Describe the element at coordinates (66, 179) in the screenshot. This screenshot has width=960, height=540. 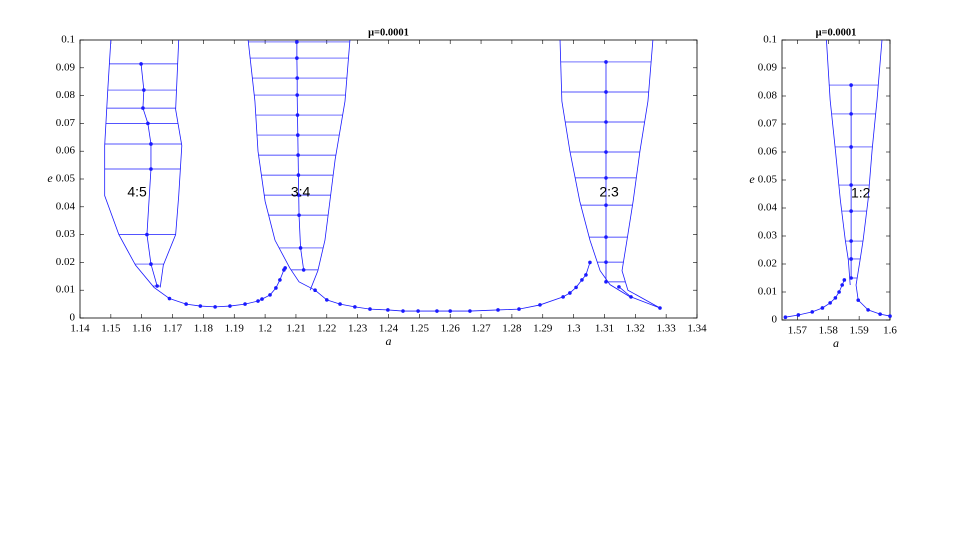
I see `y-tick-label: 0.05` at that location.